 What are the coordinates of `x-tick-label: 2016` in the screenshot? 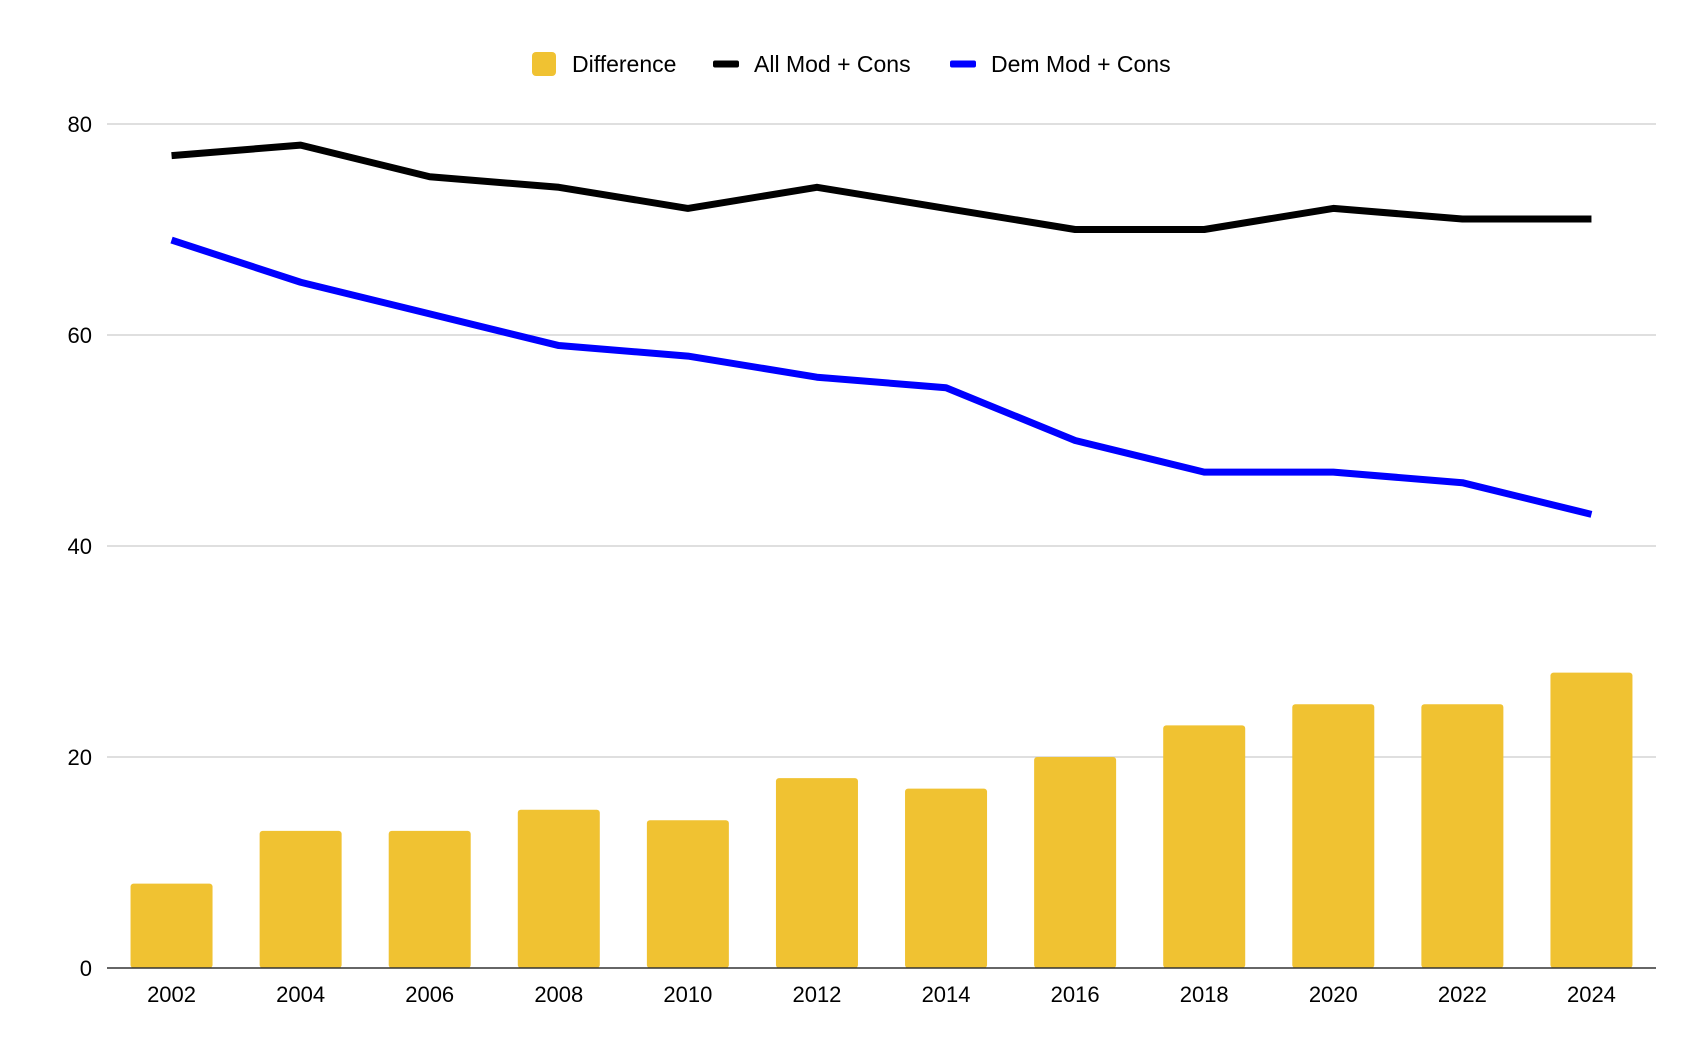 It's located at (1075, 994).